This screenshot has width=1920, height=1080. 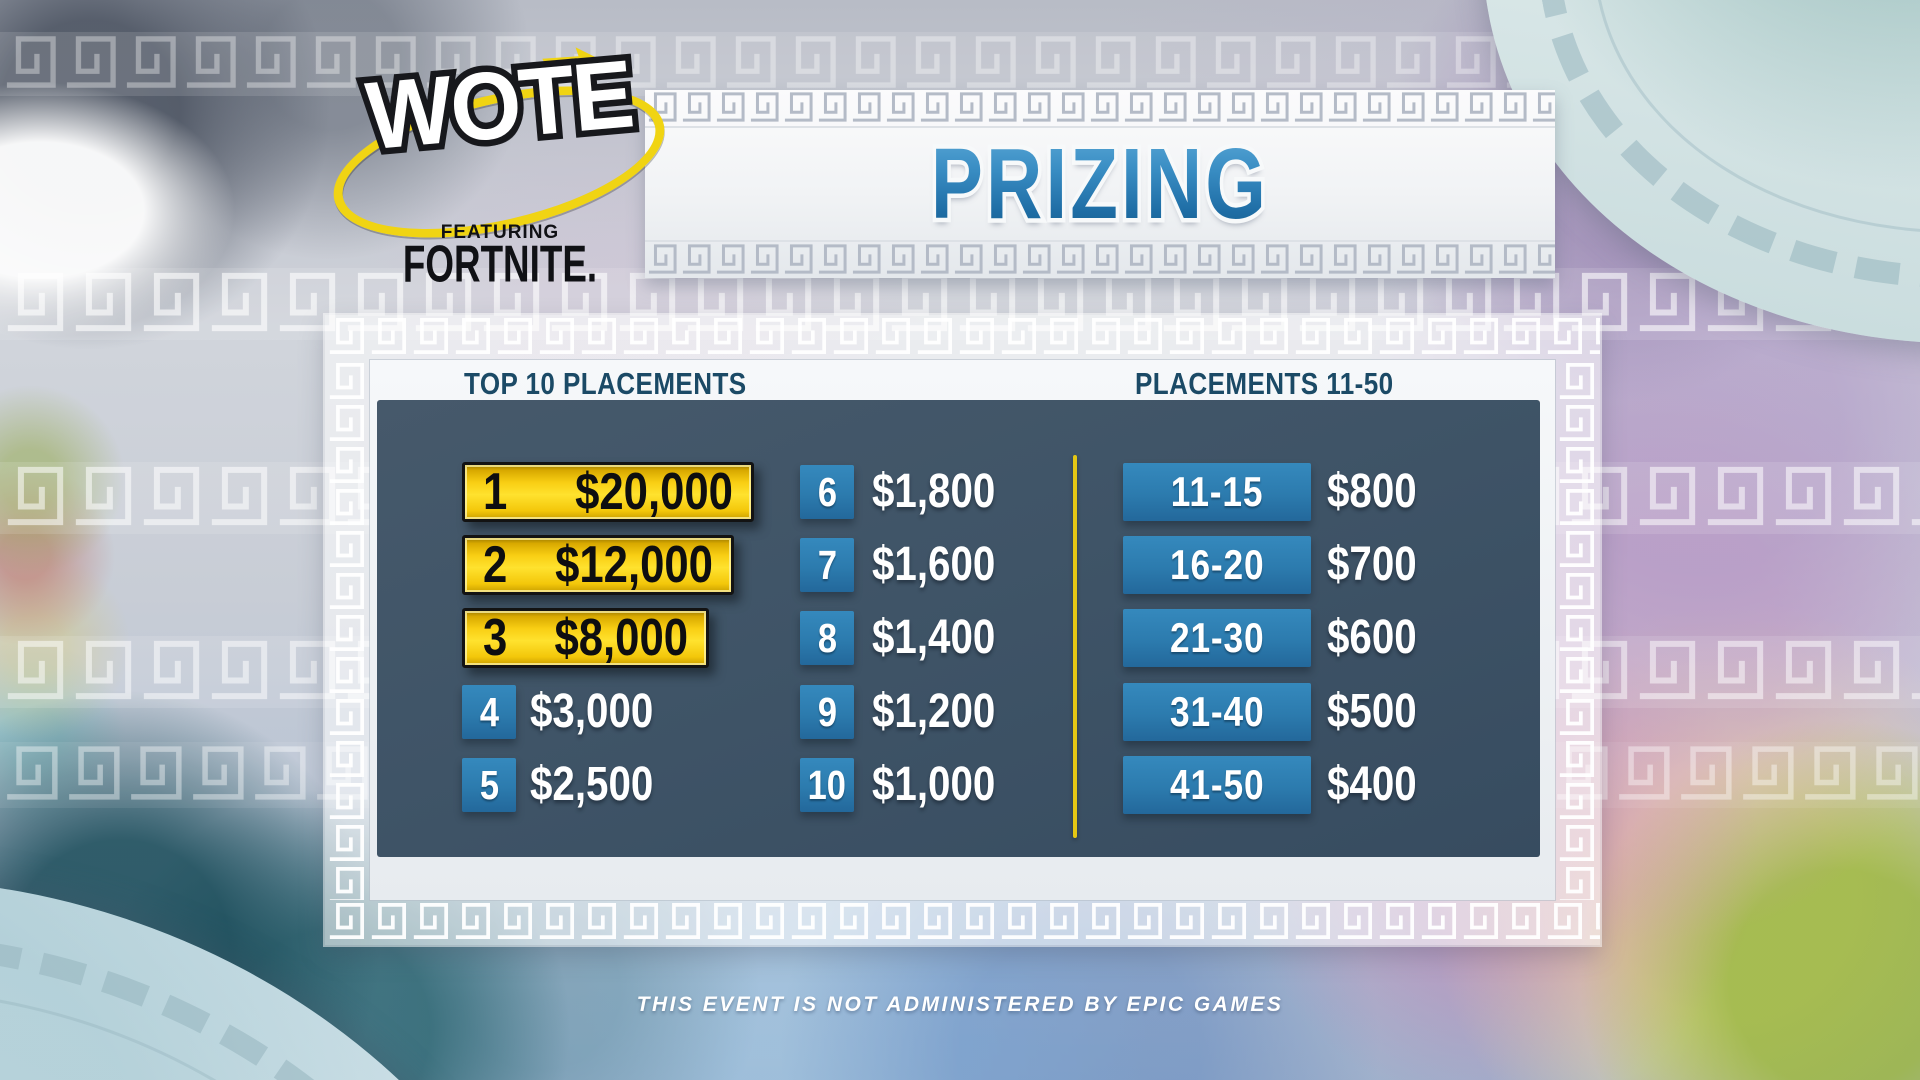 What do you see at coordinates (962, 337) in the screenshot?
I see `frame-border-top` at bounding box center [962, 337].